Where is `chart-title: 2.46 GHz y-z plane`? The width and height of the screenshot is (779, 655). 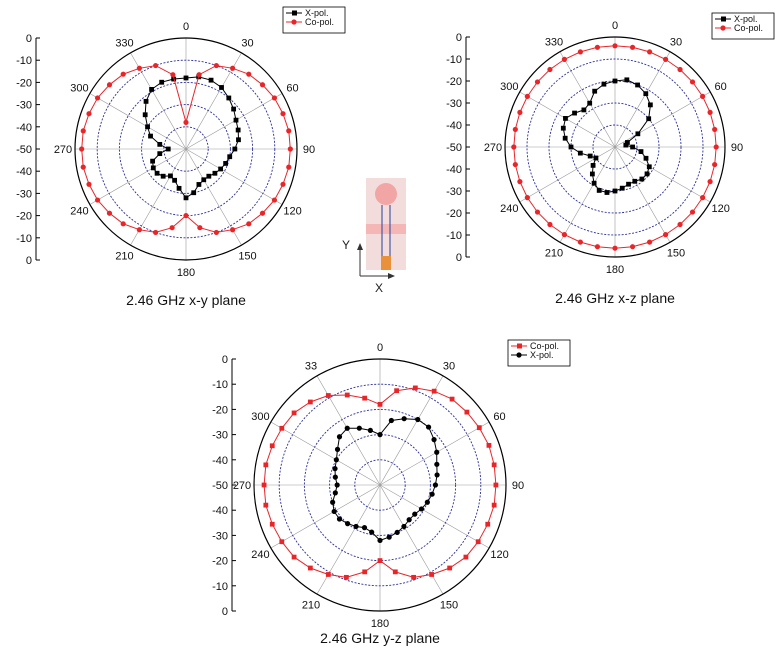
chart-title: 2.46 GHz y-z plane is located at coordinates (380, 638).